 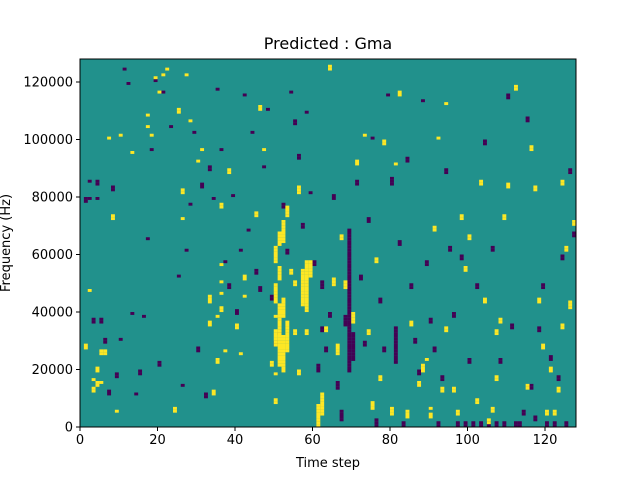 What do you see at coordinates (52, 370) in the screenshot?
I see `y-tick-label: 20000` at bounding box center [52, 370].